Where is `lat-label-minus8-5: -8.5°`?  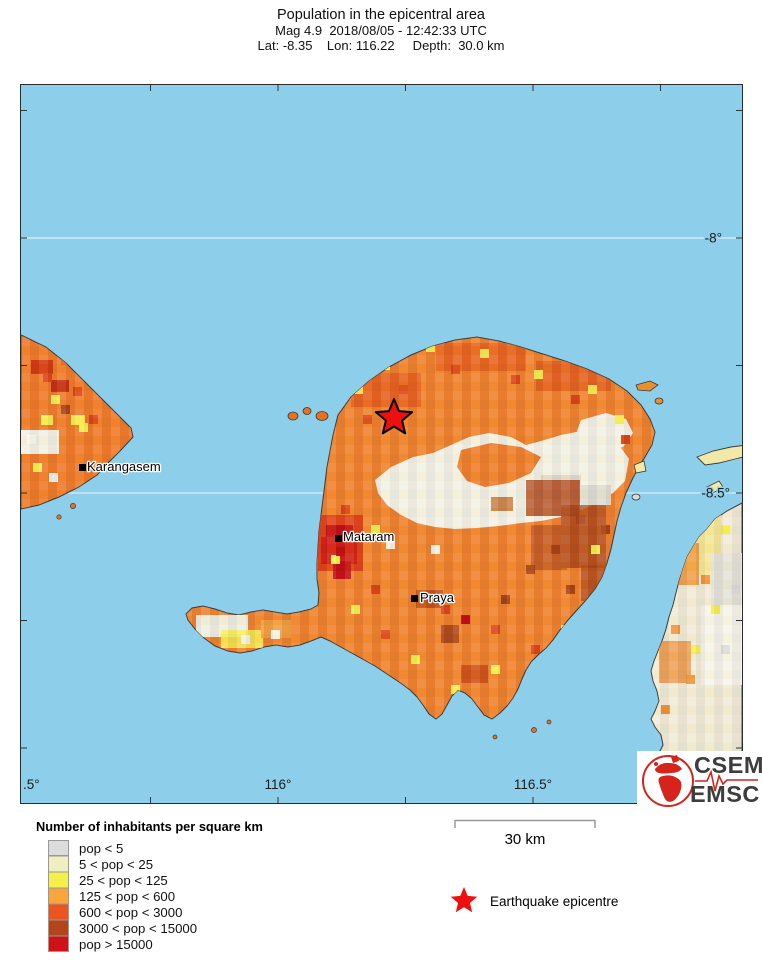
lat-label-minus8-5: -8.5° is located at coordinates (715, 493).